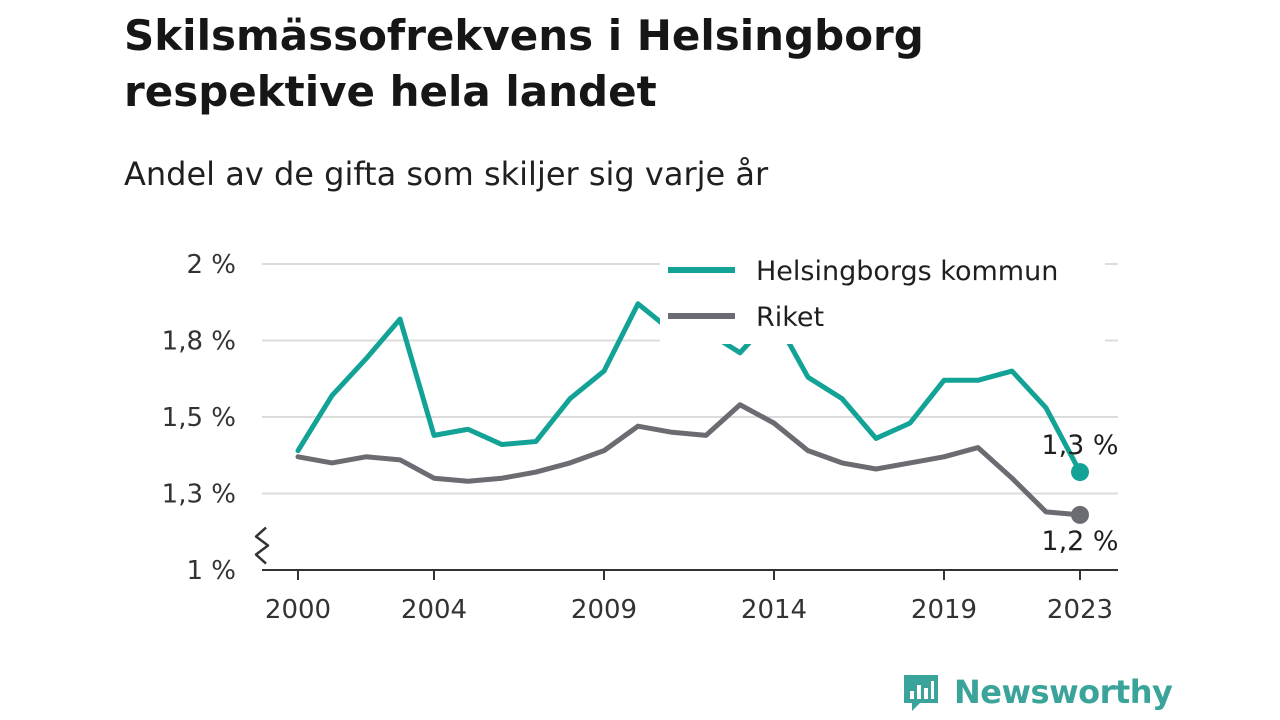 The width and height of the screenshot is (1280, 720). I want to click on legend-label: Riket, so click(790, 317).